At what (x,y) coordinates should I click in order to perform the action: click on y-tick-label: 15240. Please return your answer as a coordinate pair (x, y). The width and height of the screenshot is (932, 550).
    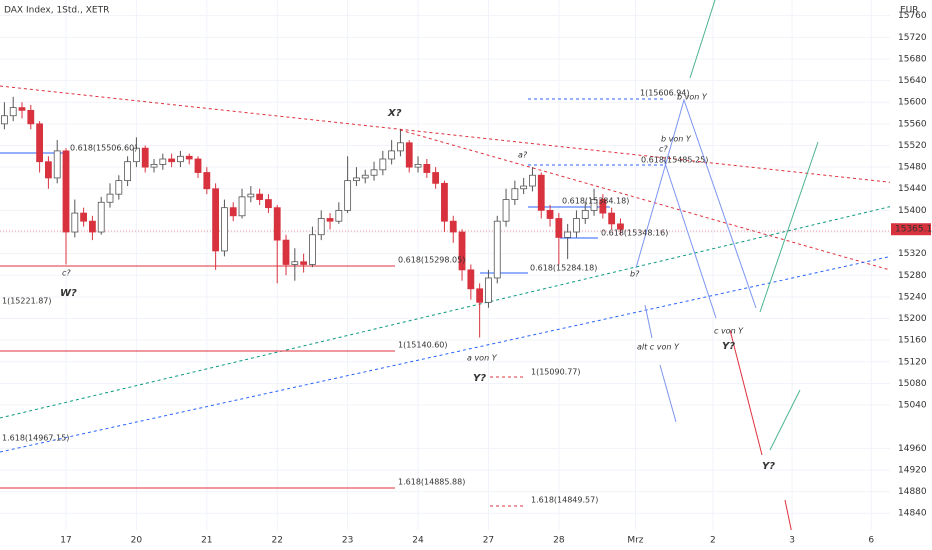
    Looking at the image, I should click on (912, 297).